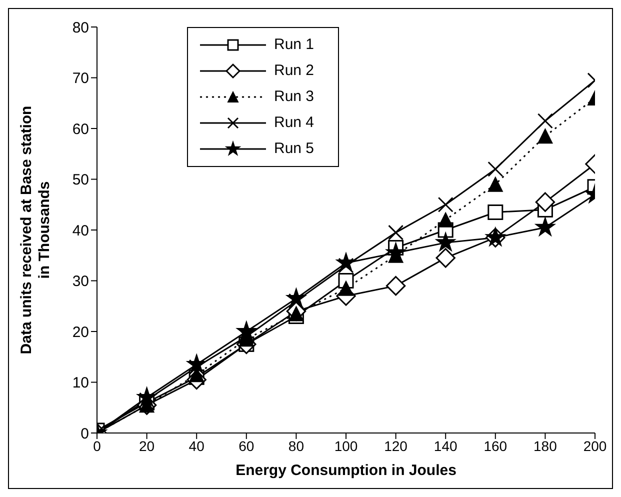 Image resolution: width=621 pixels, height=497 pixels. What do you see at coordinates (294, 45) in the screenshot?
I see `legend-label: Run 1` at bounding box center [294, 45].